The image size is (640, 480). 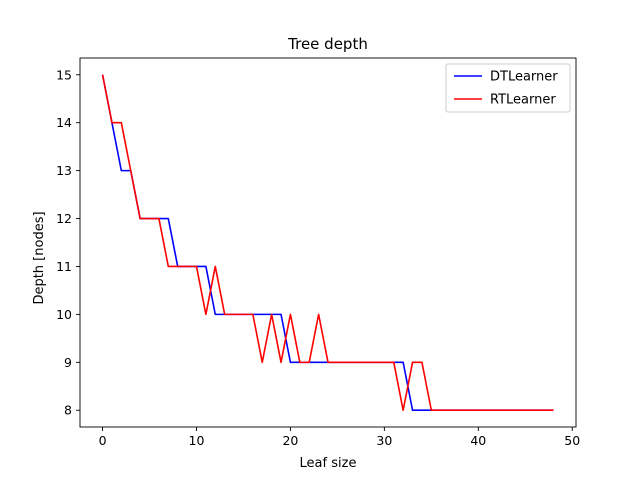 What do you see at coordinates (524, 77) in the screenshot?
I see `legend-label-dtlearner: DTLearner` at bounding box center [524, 77].